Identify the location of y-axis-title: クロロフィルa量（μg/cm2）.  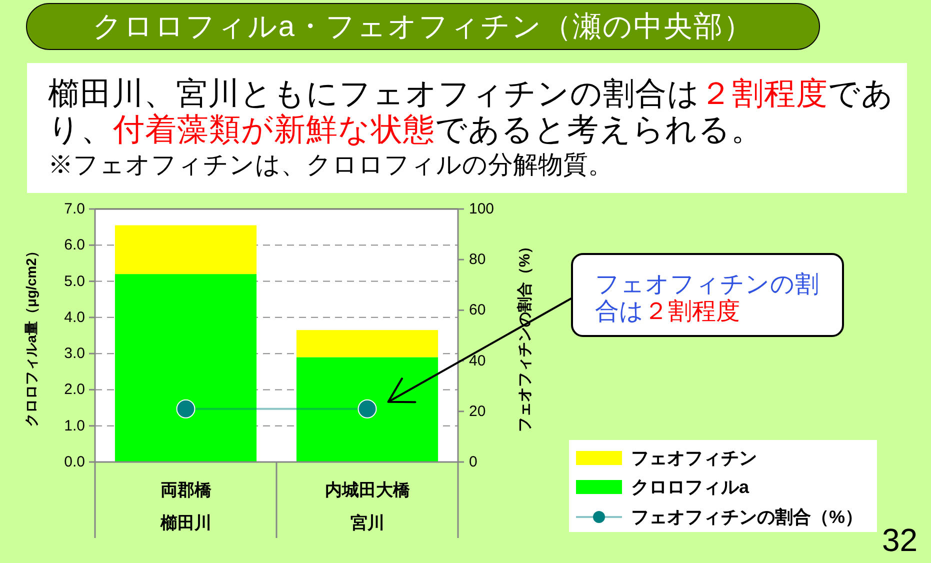
(31, 335).